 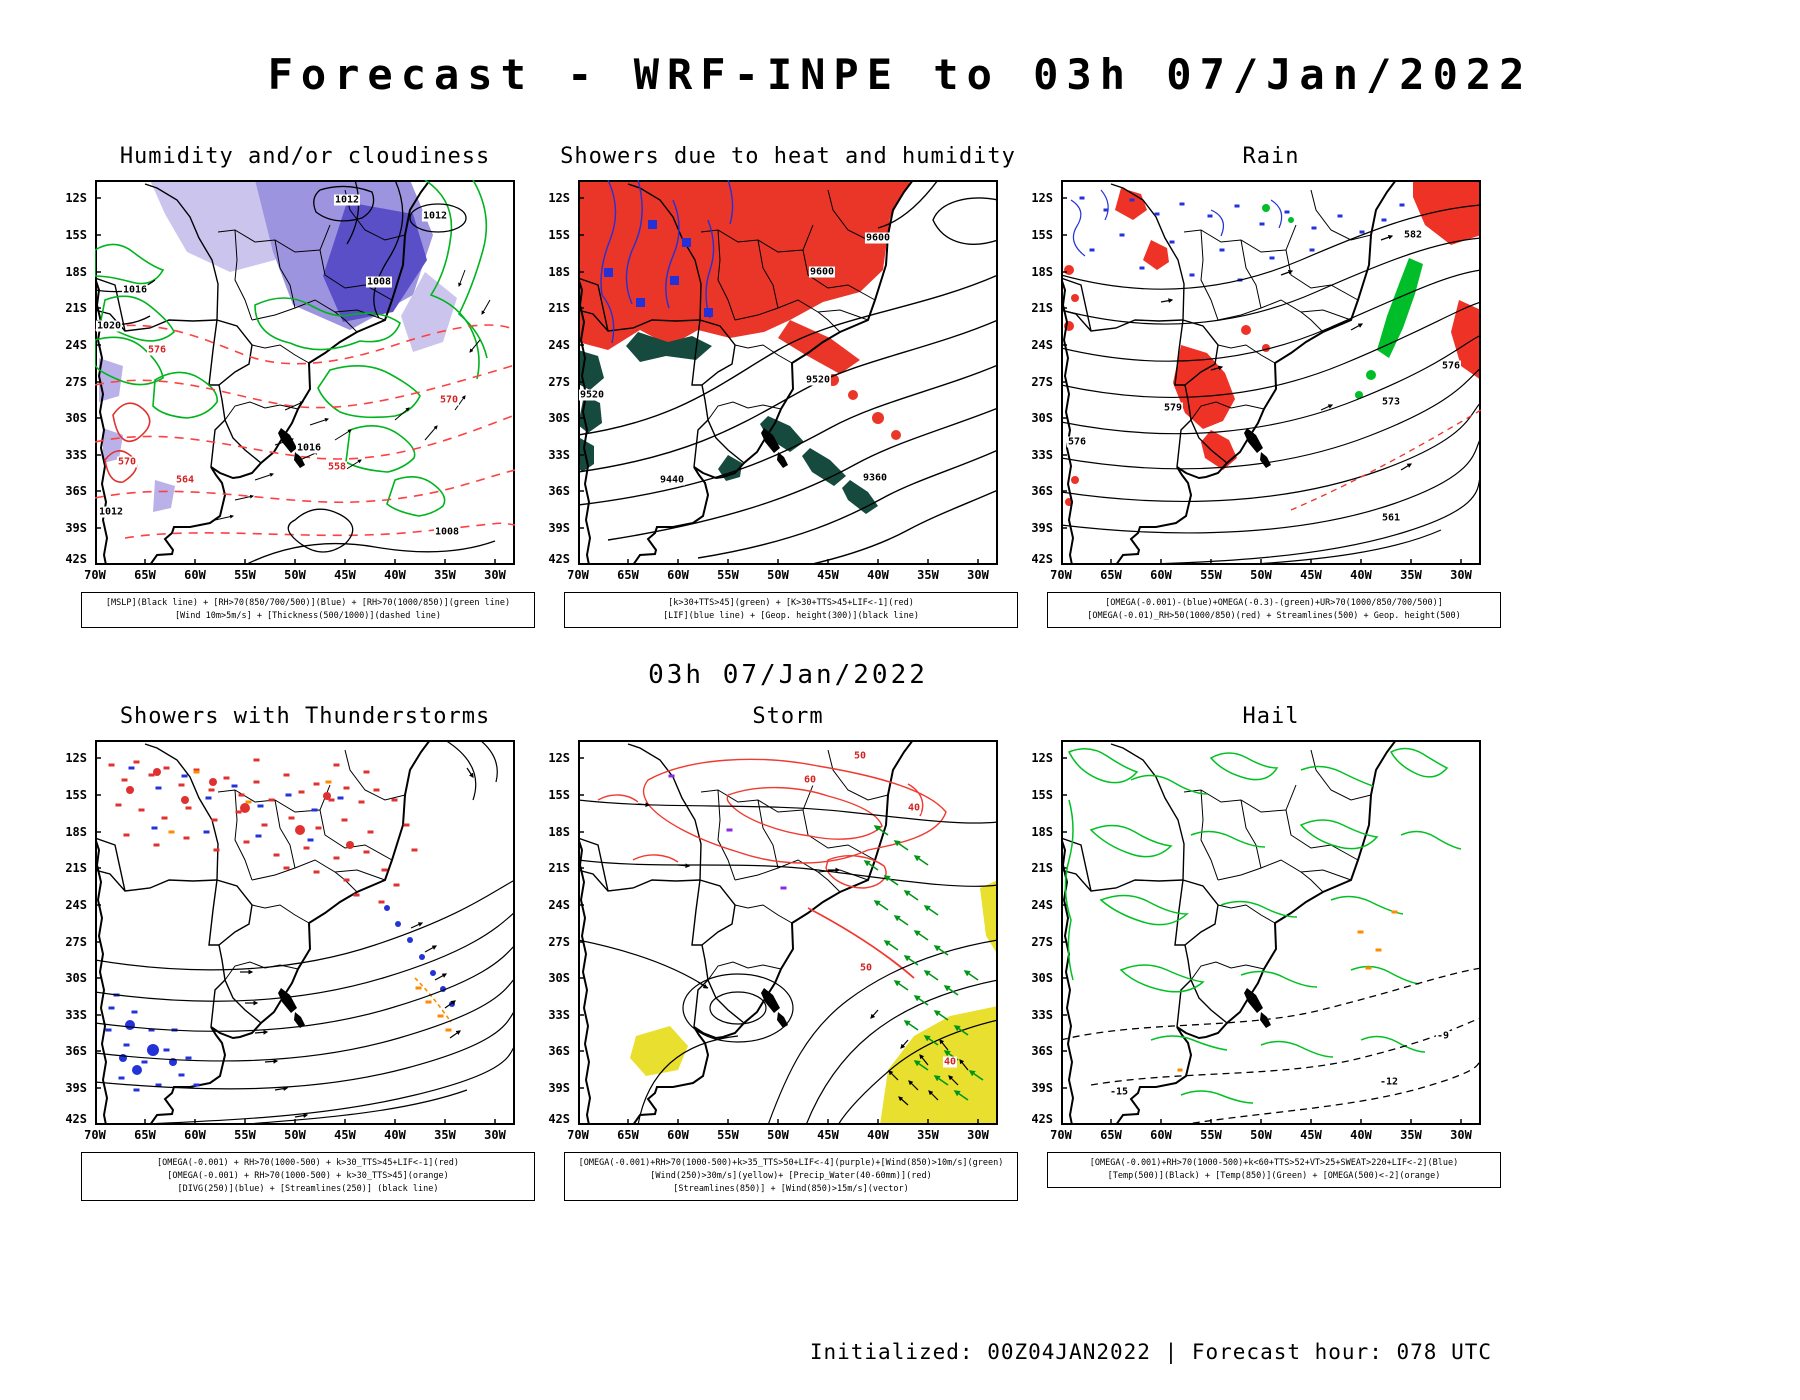 What do you see at coordinates (1271, 156) in the screenshot?
I see `panel-title: Rain` at bounding box center [1271, 156].